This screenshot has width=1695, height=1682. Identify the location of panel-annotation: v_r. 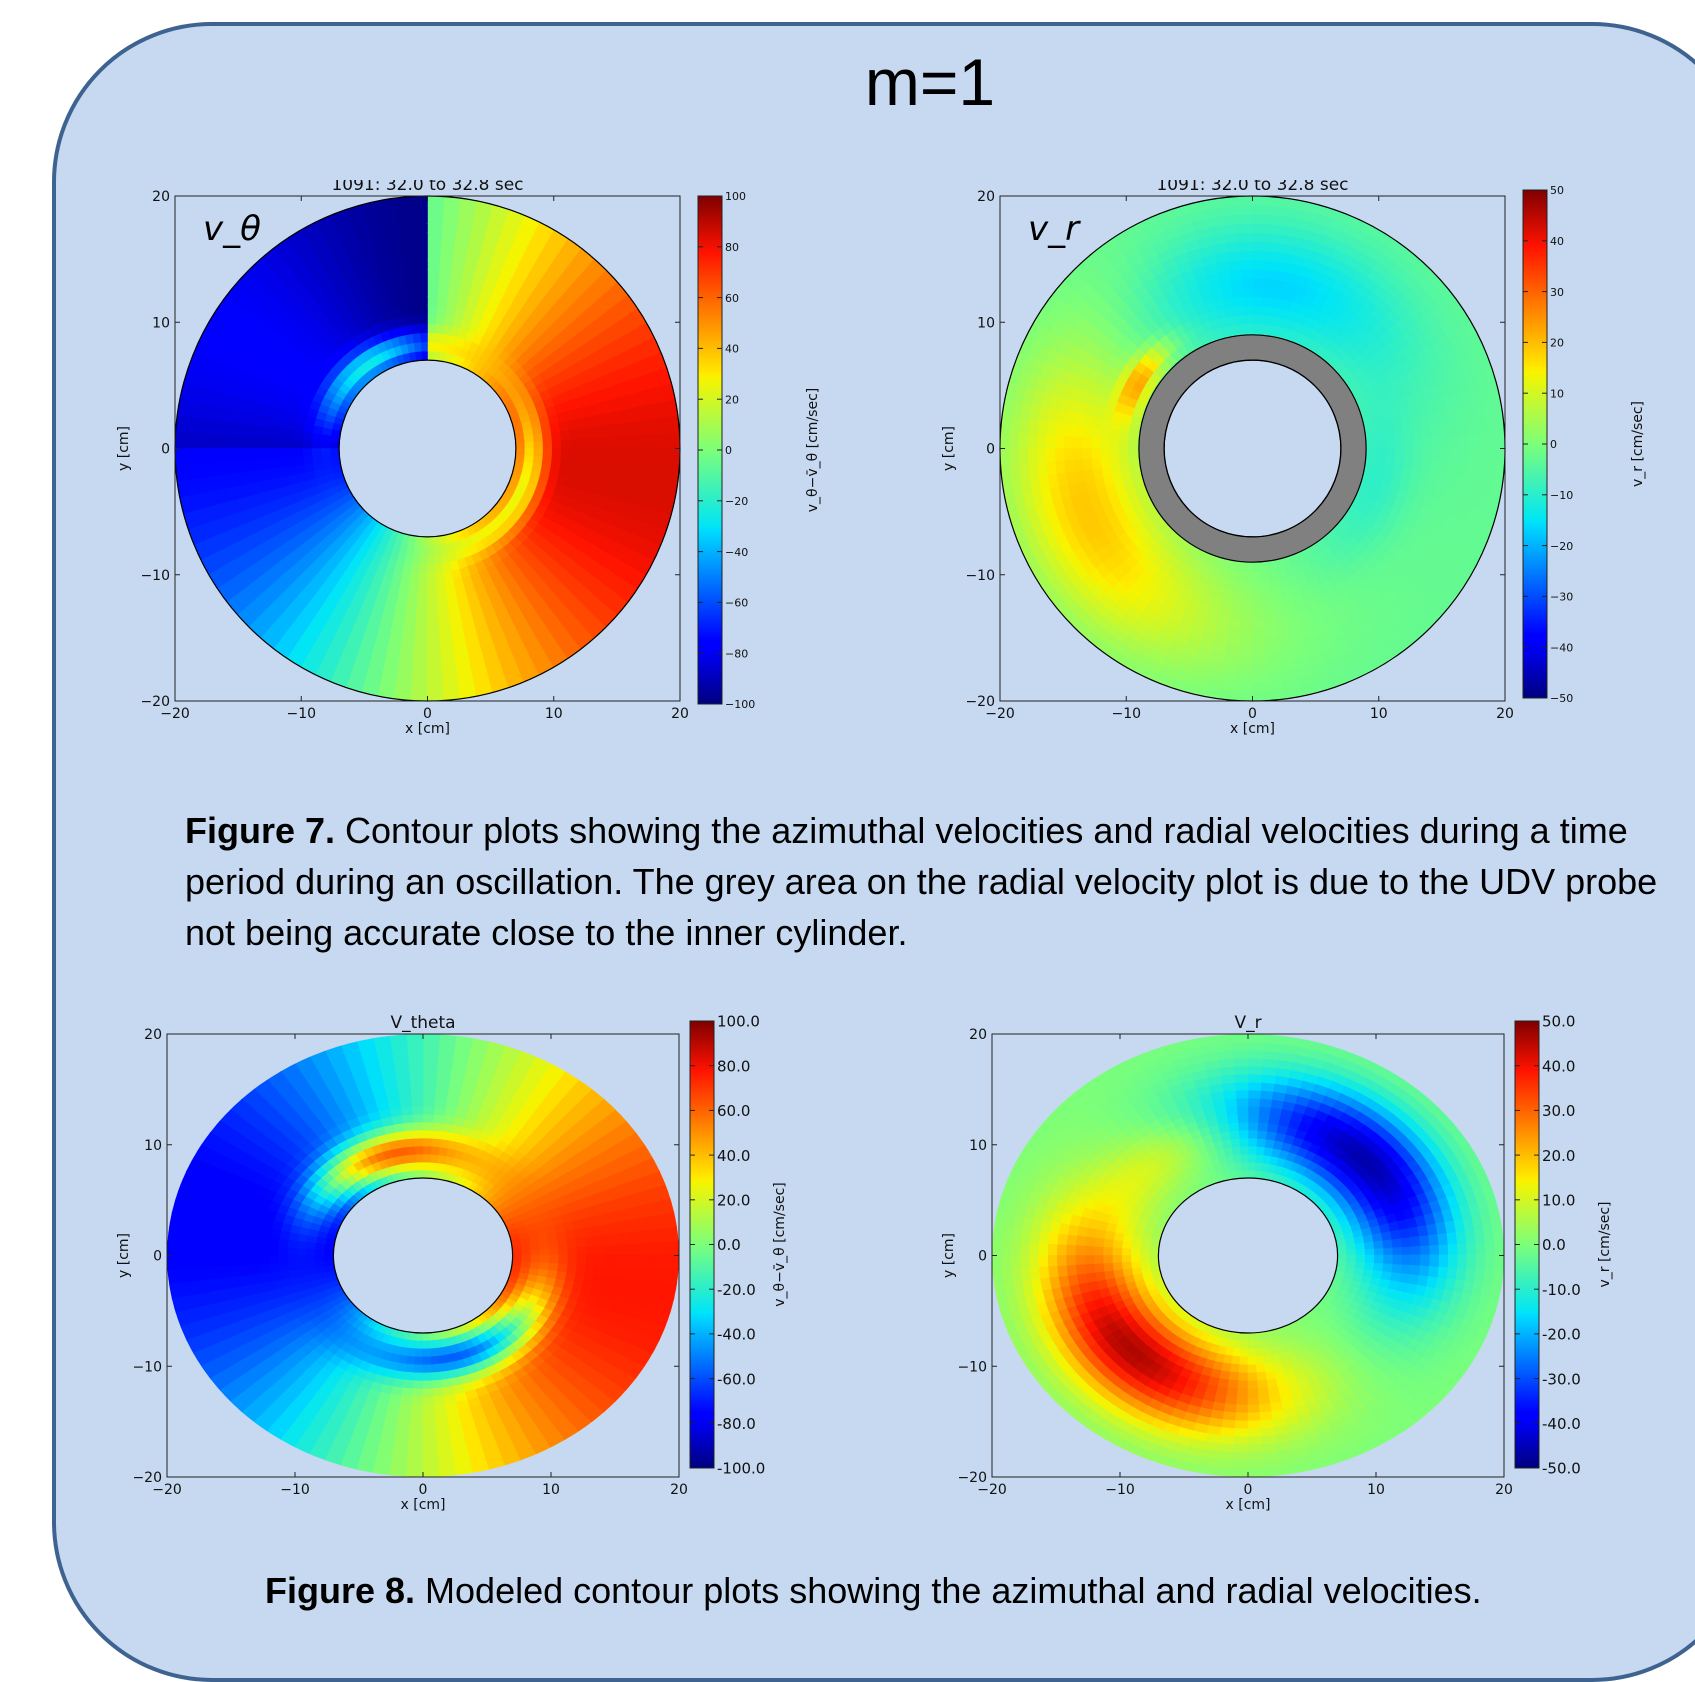
(1054, 229).